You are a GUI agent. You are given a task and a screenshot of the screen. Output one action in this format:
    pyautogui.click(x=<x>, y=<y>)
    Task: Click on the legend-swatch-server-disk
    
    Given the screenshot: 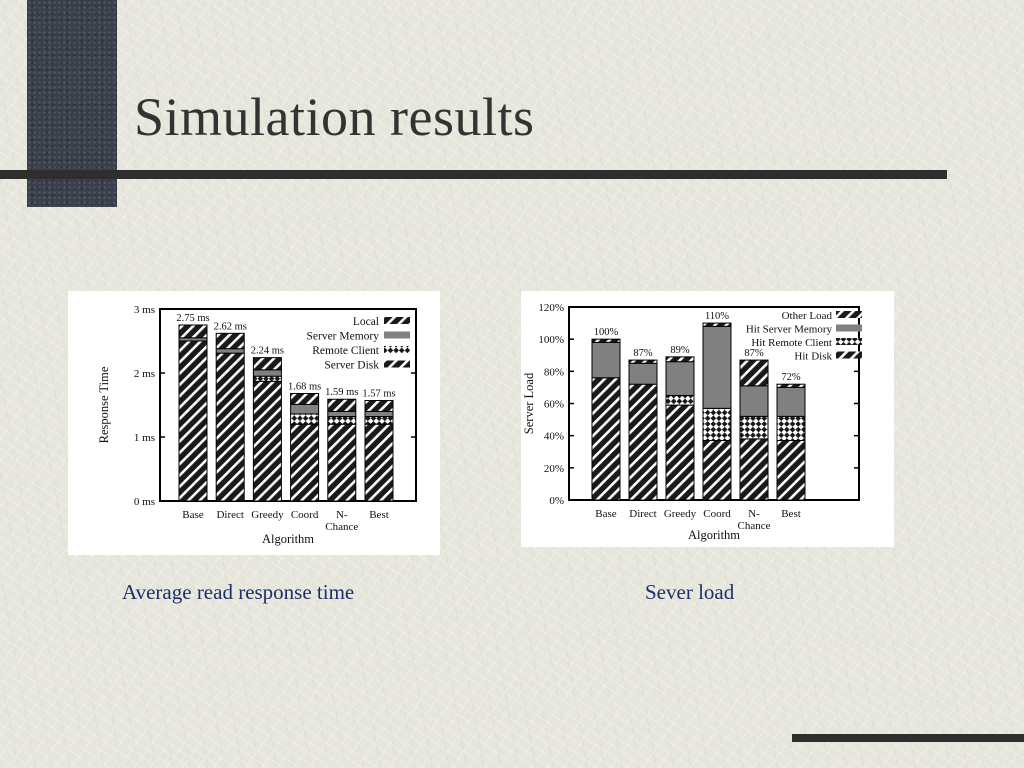 What is the action you would take?
    pyautogui.click(x=397, y=364)
    